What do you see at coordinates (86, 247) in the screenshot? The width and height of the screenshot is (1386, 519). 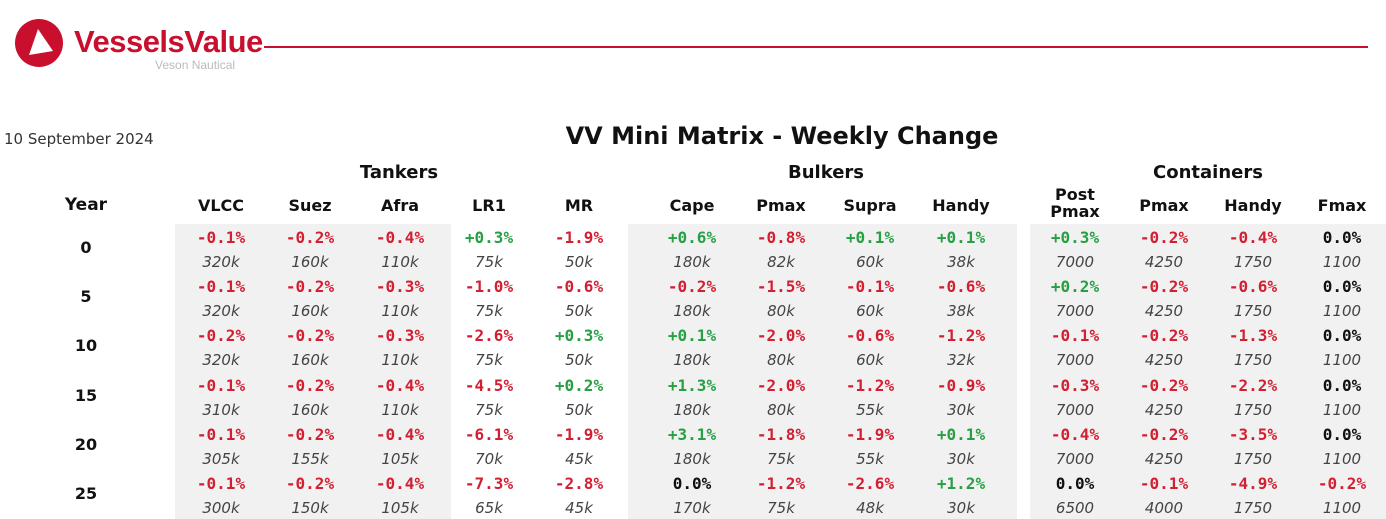 I see `row-year-0: 0` at bounding box center [86, 247].